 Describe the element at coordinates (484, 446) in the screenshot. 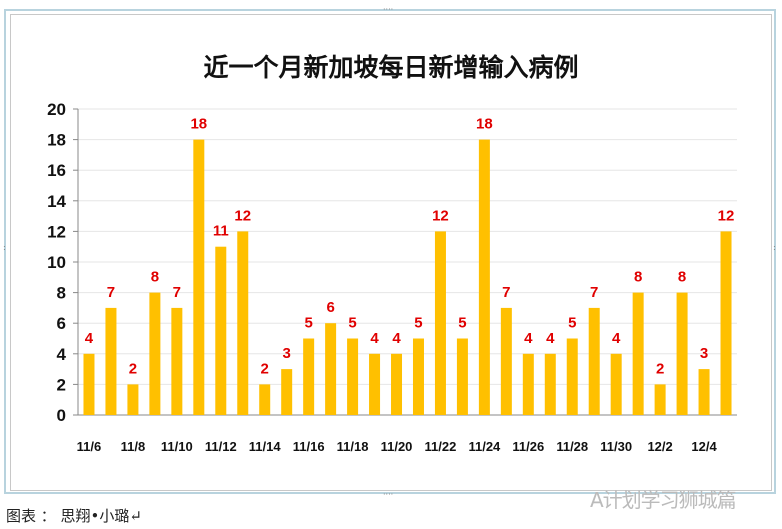

I see `x-tick-label: 11/24` at that location.